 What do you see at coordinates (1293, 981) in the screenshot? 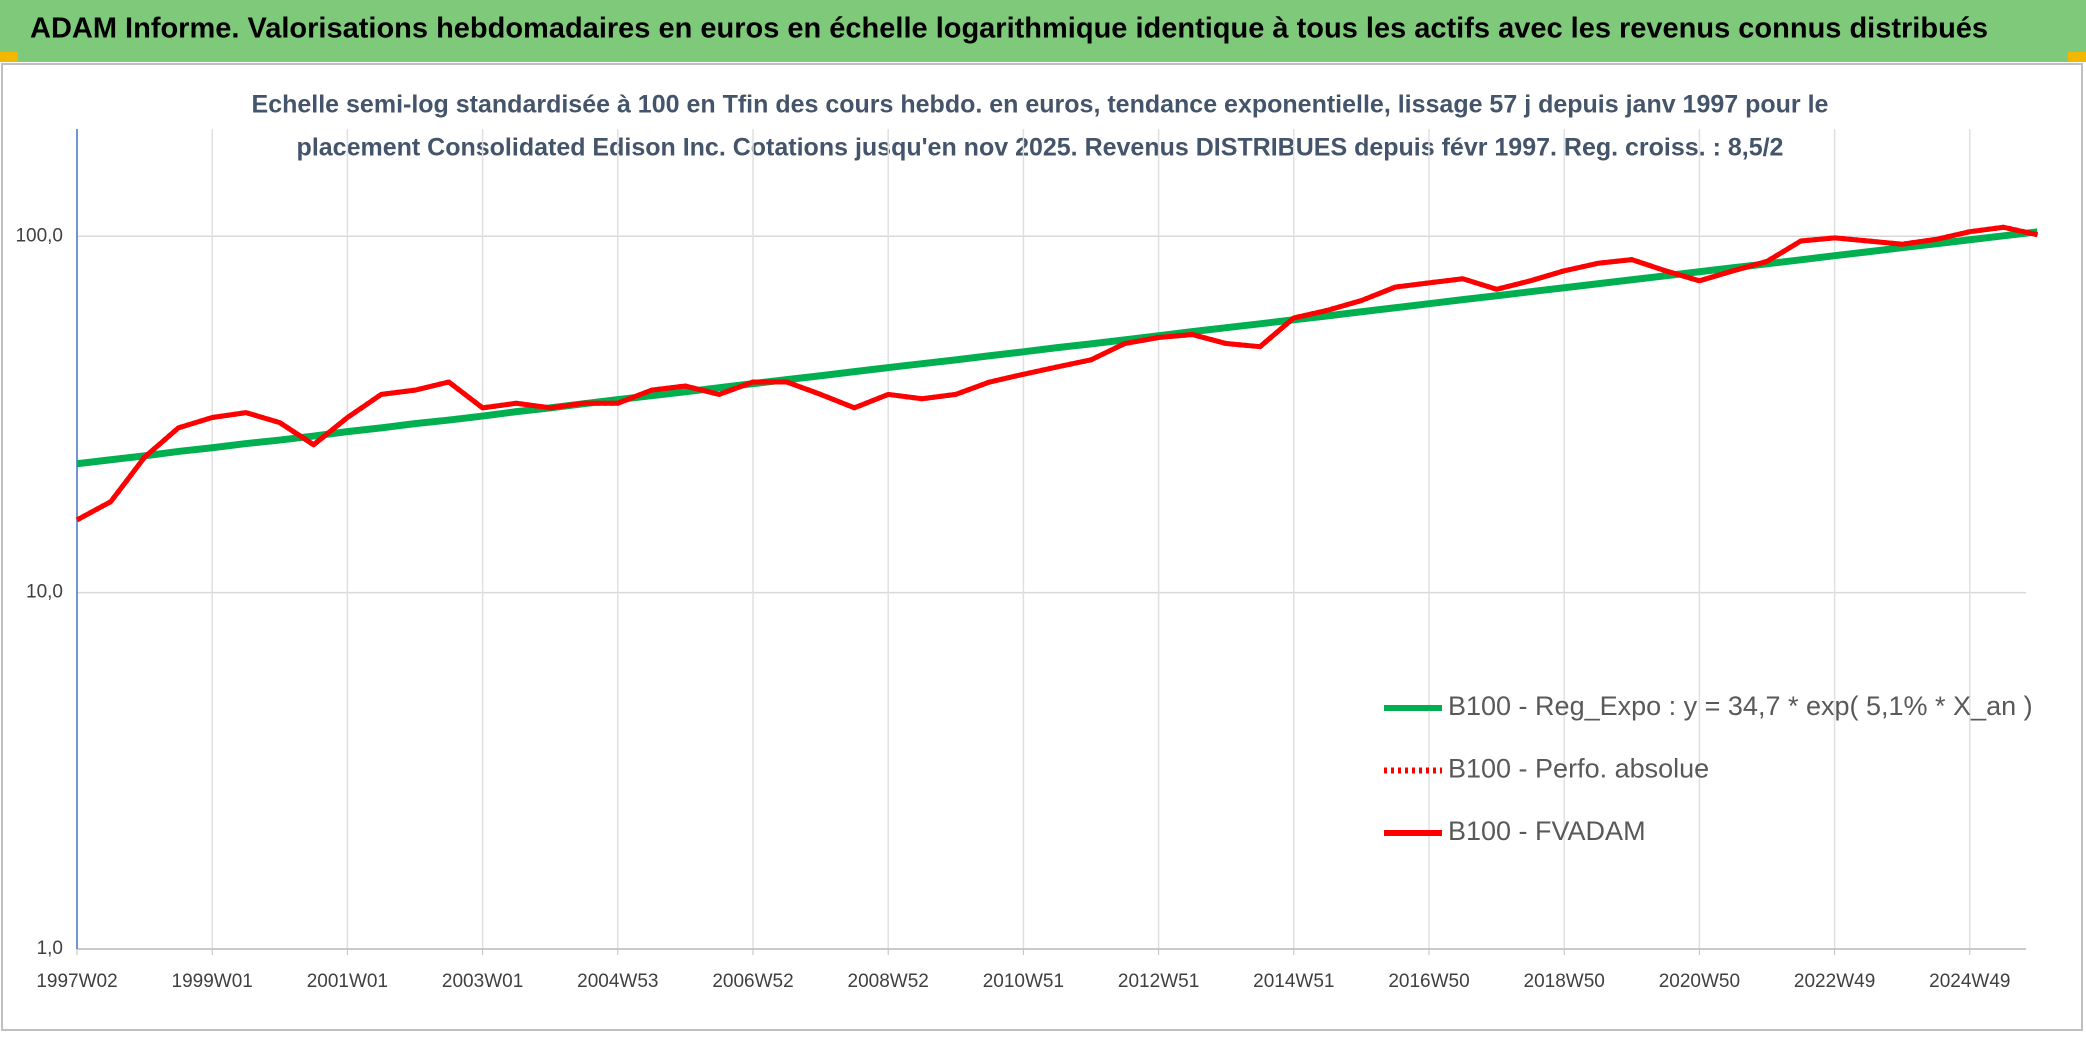
I see `x-tick-label: 2014W51` at bounding box center [1293, 981].